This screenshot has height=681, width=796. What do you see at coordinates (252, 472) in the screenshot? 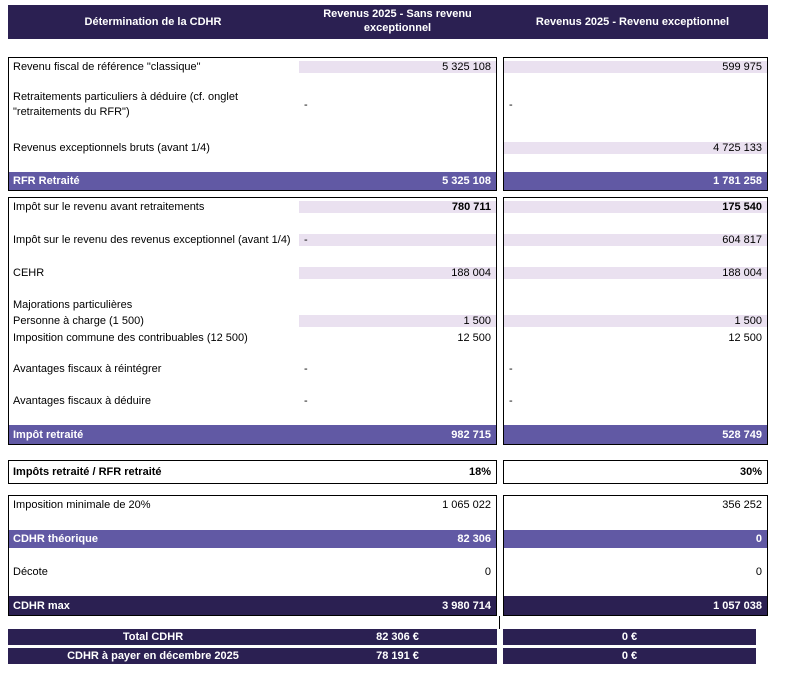
I see `ratio-row: Impôts retraité / RFR retraité 18%` at bounding box center [252, 472].